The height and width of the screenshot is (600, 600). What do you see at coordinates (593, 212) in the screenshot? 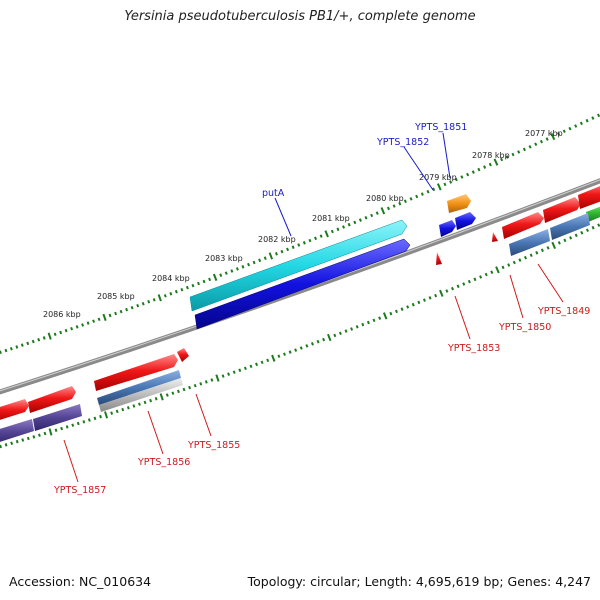
I see `gene-green-right` at bounding box center [593, 212].